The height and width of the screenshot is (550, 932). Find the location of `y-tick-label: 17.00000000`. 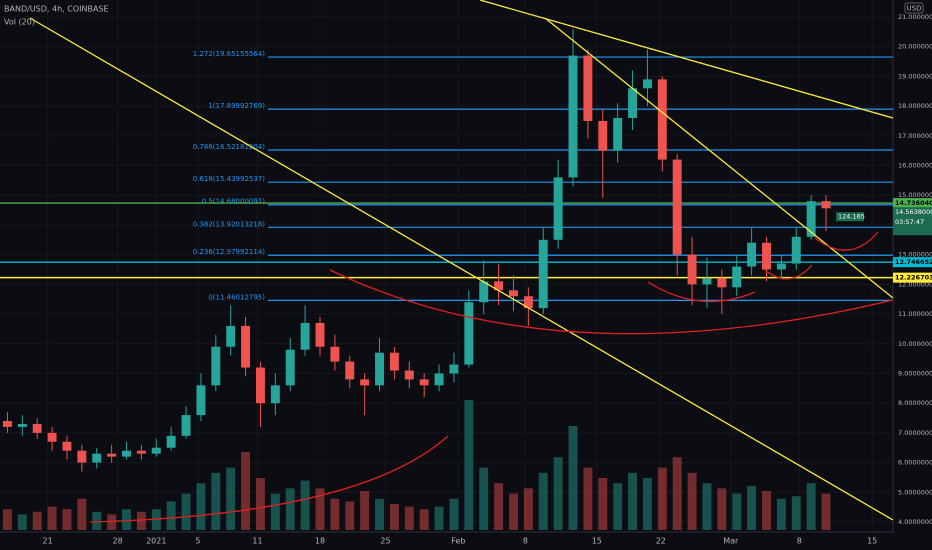

y-tick-label: 17.00000000 is located at coordinates (915, 136).